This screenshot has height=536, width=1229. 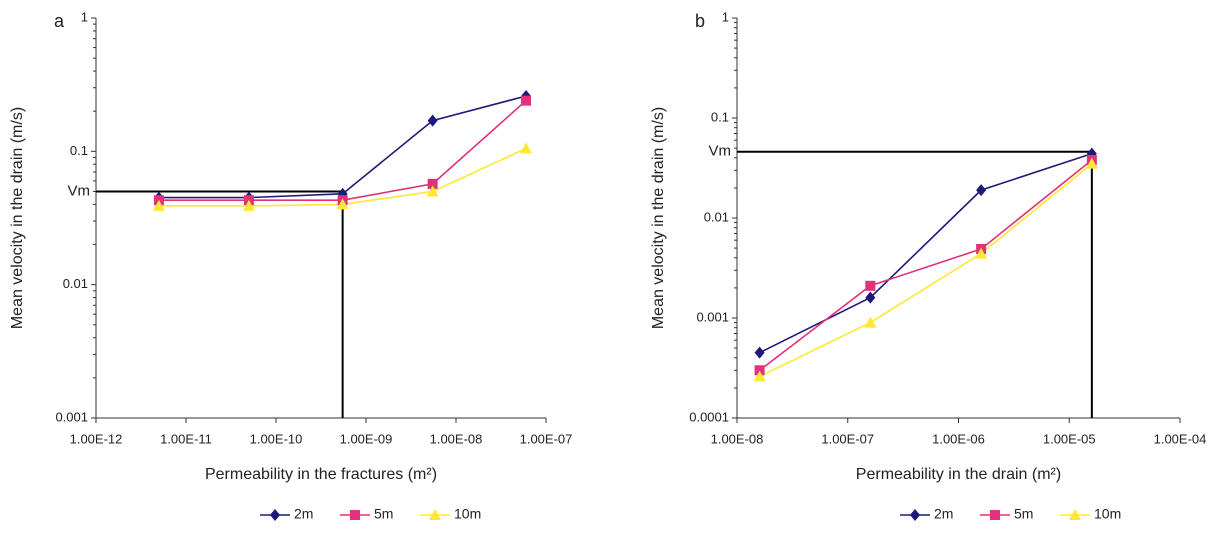 What do you see at coordinates (1180, 438) in the screenshot?
I see `x-tick-label: 1.00E-04` at bounding box center [1180, 438].